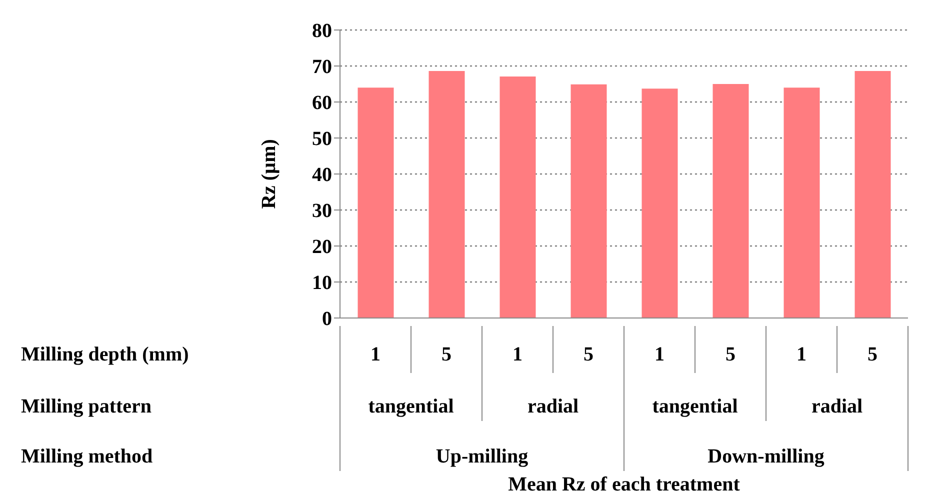  I want to click on y-tick-label: 40, so click(322, 175).